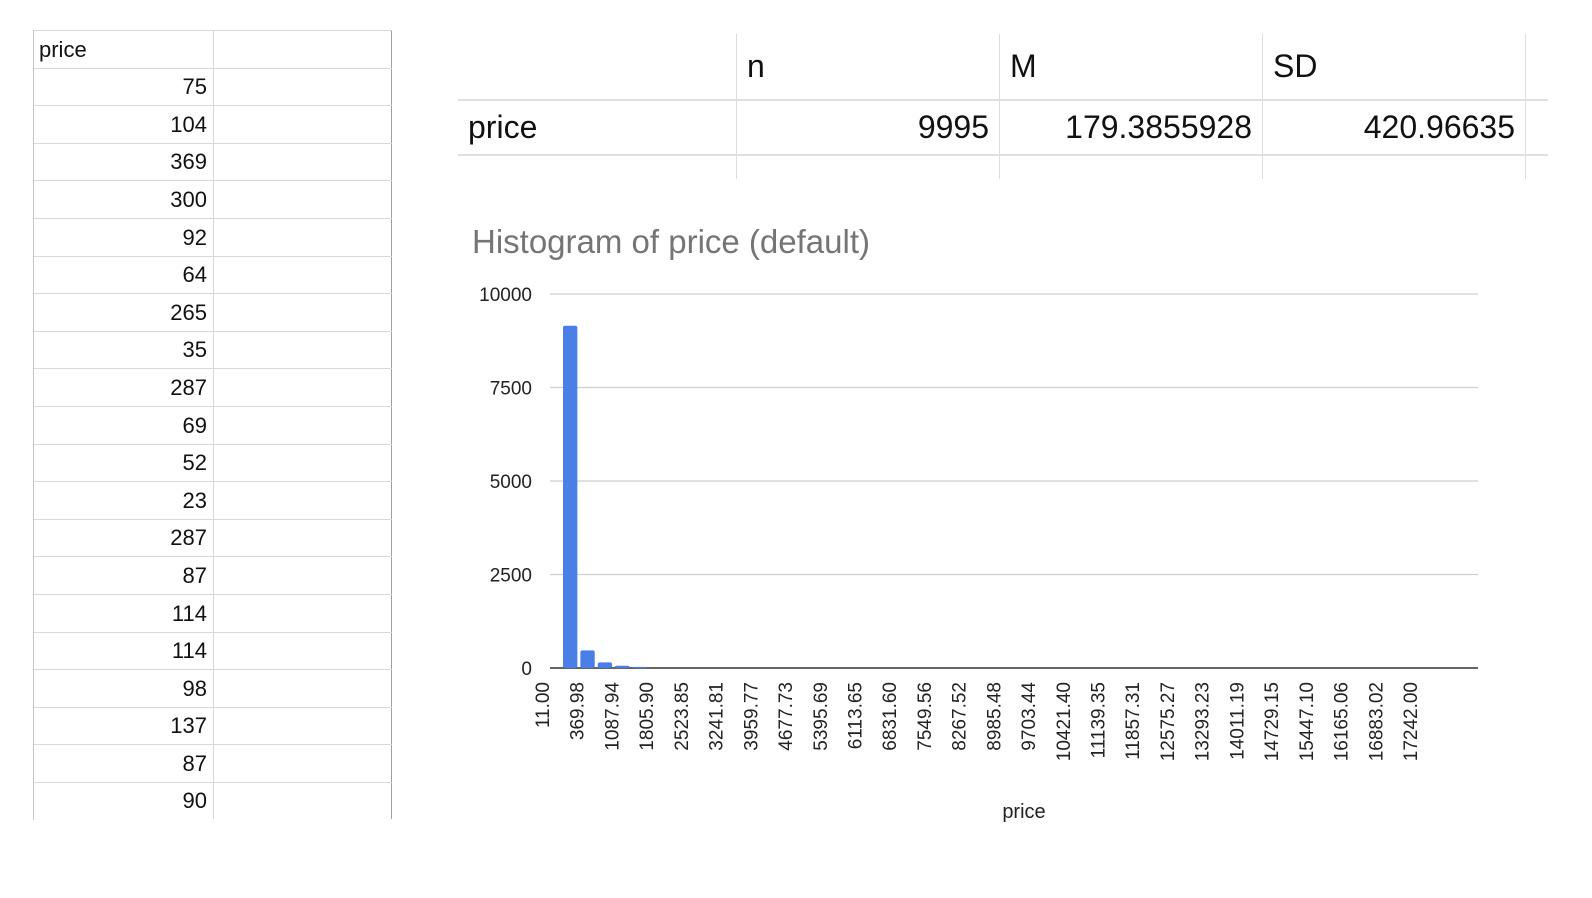  I want to click on x-tick-label: 16883.02, so click(1376, 721).